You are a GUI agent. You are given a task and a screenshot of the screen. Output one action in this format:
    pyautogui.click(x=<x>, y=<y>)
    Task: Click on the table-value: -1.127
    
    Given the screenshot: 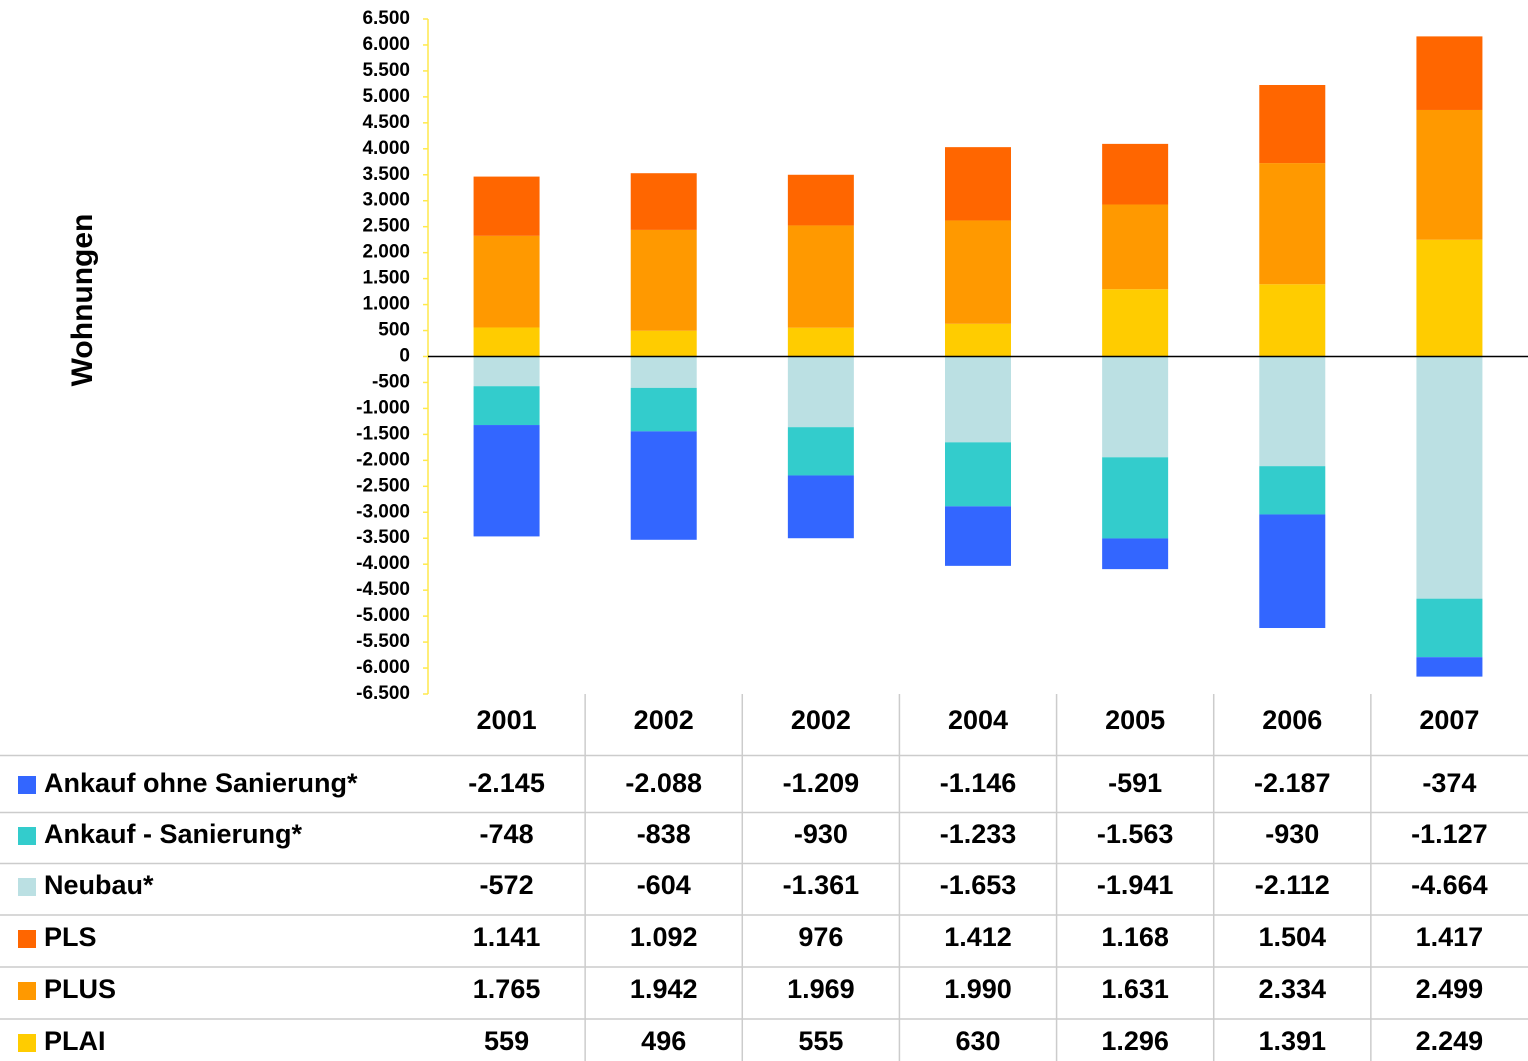 What is the action you would take?
    pyautogui.click(x=1449, y=834)
    